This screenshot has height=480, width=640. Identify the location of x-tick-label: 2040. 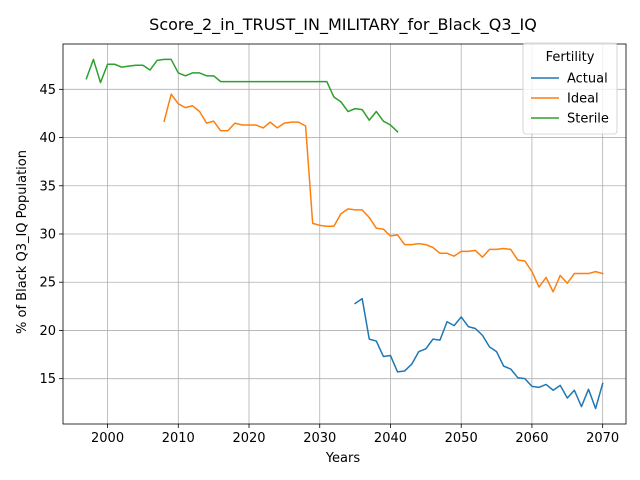
(390, 438).